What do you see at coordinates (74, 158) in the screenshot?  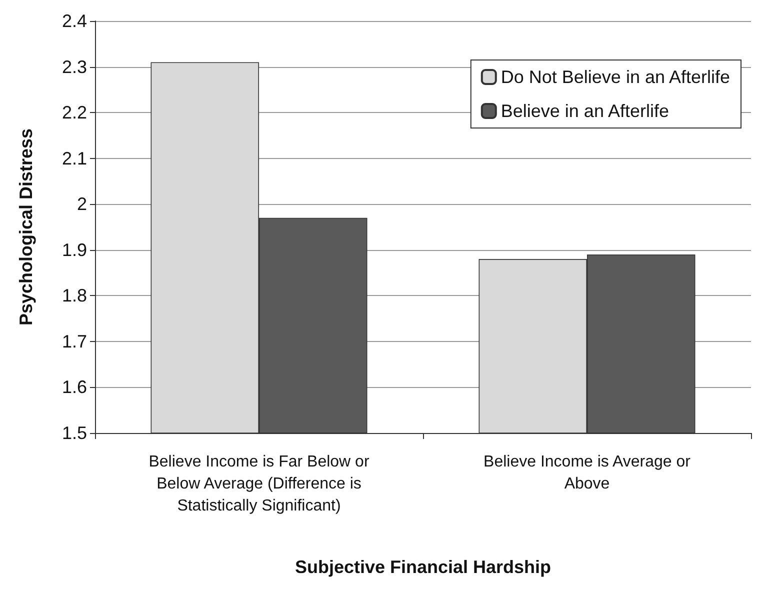 I see `y-tick-label: 2.1` at bounding box center [74, 158].